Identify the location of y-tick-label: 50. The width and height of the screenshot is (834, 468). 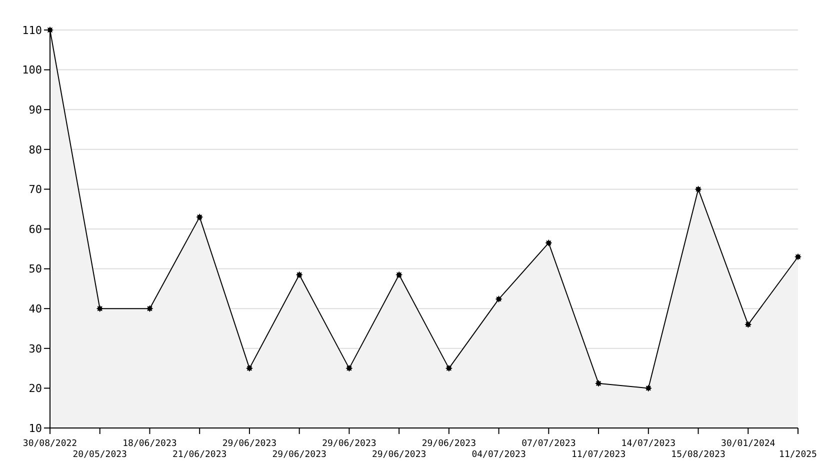
(35, 269).